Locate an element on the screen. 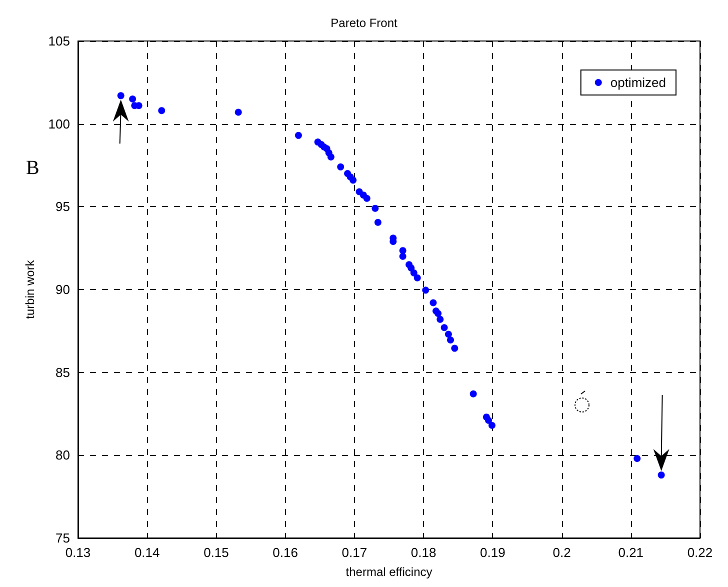 The height and width of the screenshot is (587, 728). y-tick-label: 100 is located at coordinates (59, 124).